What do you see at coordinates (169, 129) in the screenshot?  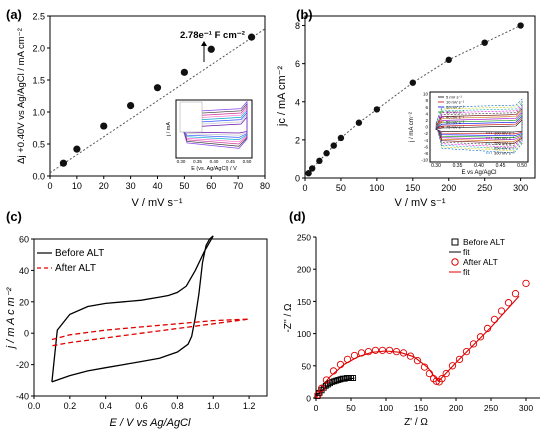 I see `panel-a-inset-ylabel: j / mA` at bounding box center [169, 129].